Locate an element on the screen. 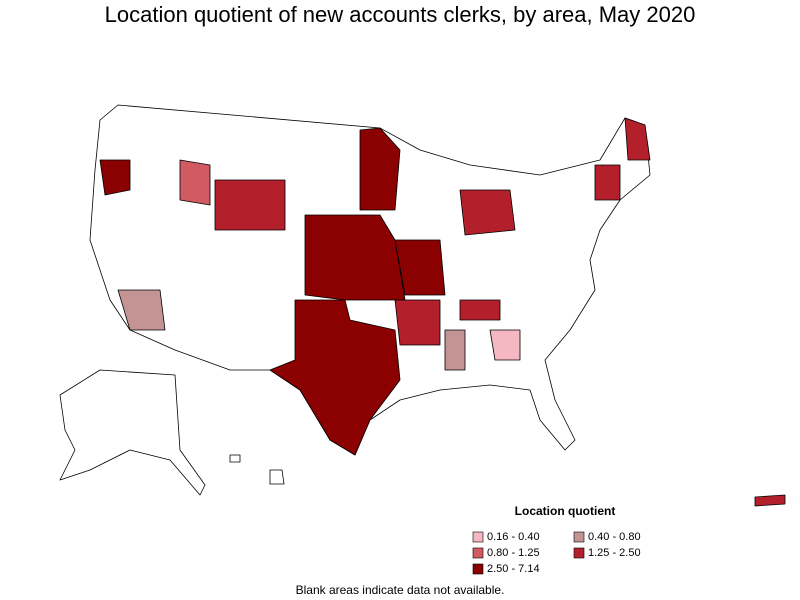 The height and width of the screenshot is (600, 800). legend-label: 2.50 - 7.14 is located at coordinates (513, 569).